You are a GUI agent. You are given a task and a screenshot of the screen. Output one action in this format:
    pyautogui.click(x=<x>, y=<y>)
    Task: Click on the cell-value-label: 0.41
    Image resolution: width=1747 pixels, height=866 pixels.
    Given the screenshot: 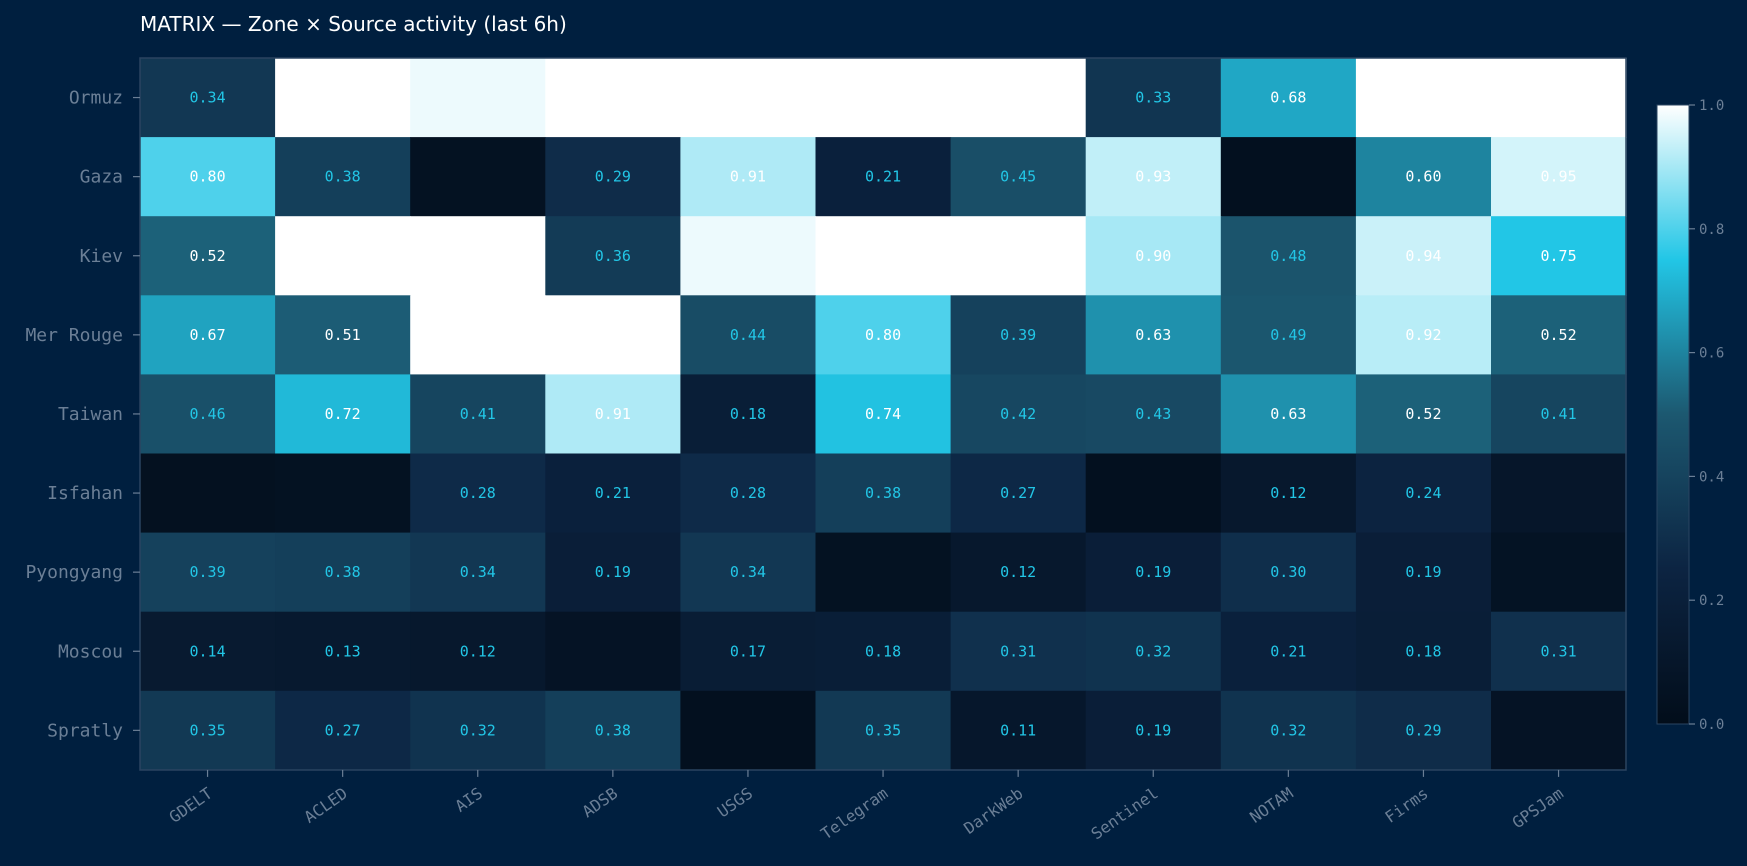 What is the action you would take?
    pyautogui.click(x=1558, y=414)
    